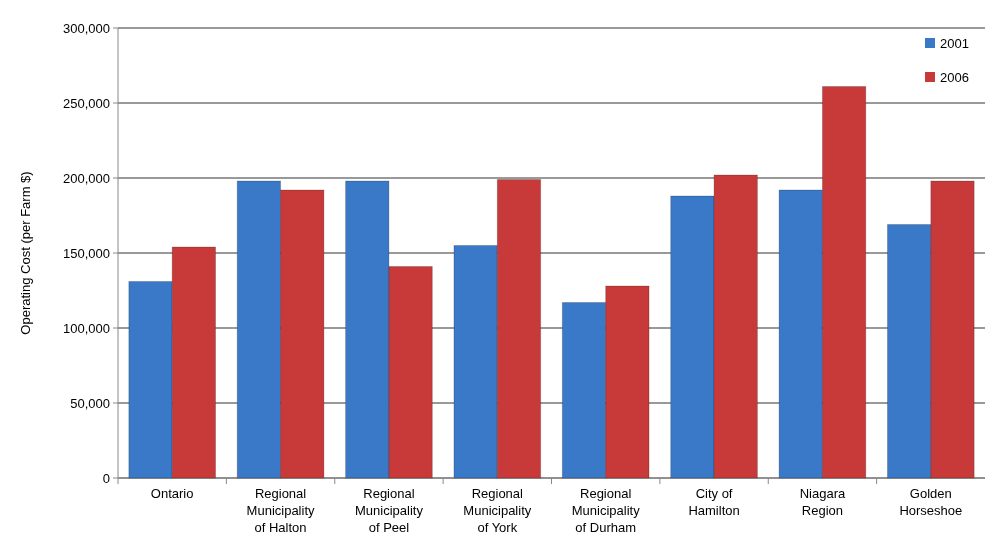 The height and width of the screenshot is (556, 1003). I want to click on legend-label: 2006, so click(954, 77).